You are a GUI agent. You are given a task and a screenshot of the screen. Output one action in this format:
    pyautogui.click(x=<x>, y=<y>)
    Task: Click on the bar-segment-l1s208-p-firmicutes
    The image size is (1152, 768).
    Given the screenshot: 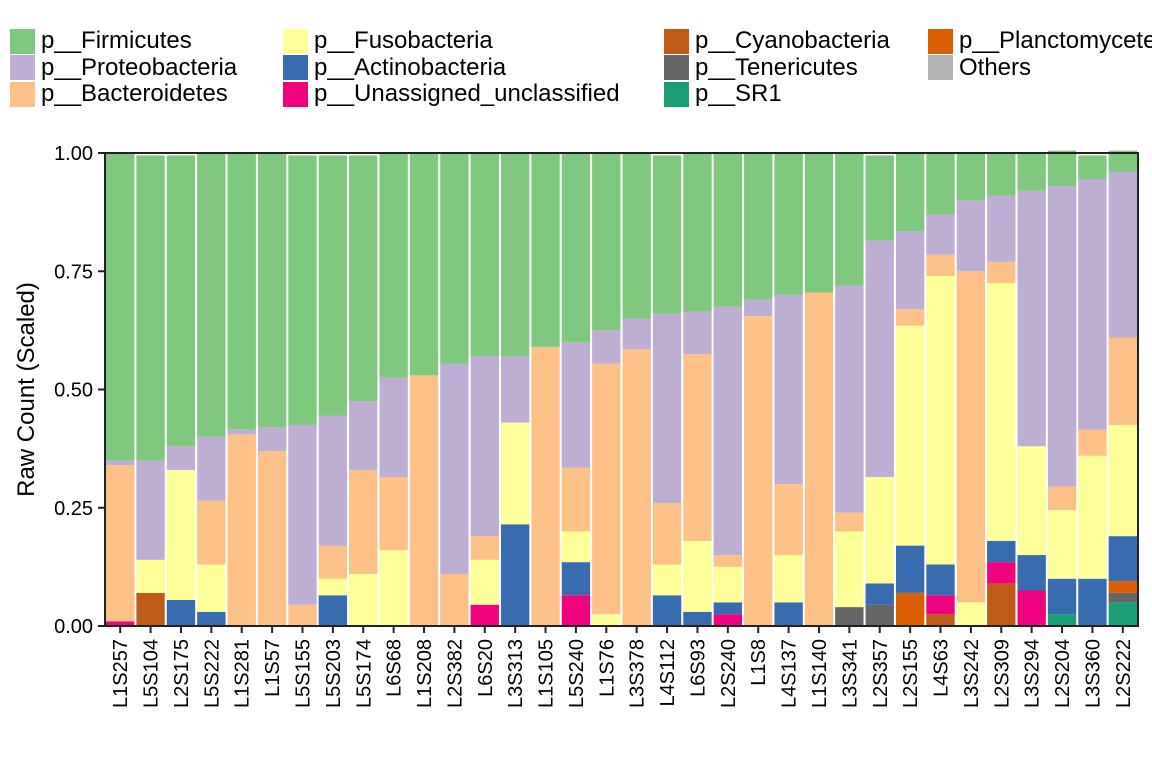 What is the action you would take?
    pyautogui.click(x=424, y=264)
    